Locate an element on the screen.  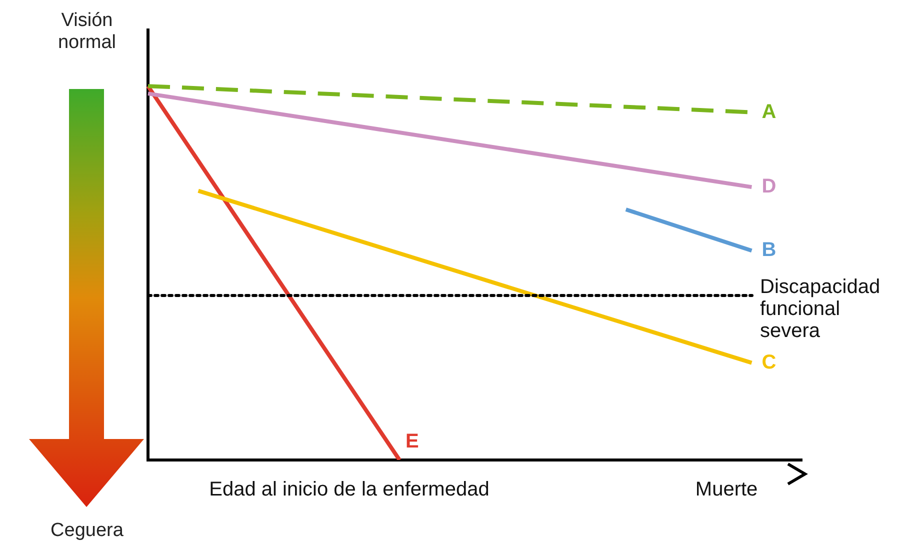
x-tick-label: Edad al inicio de la enfermedad is located at coordinates (349, 489).